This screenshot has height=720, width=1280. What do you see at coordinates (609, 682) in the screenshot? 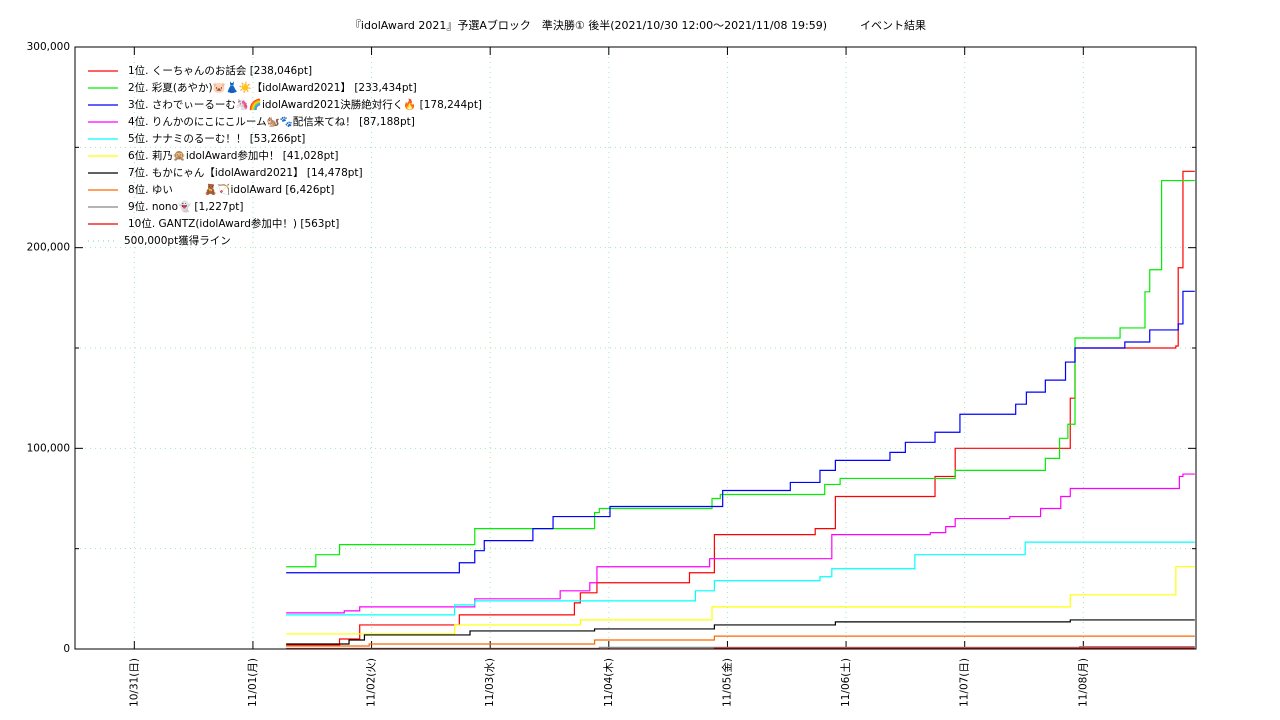
I see `x-tick-label: 11/04(木)` at bounding box center [609, 682].